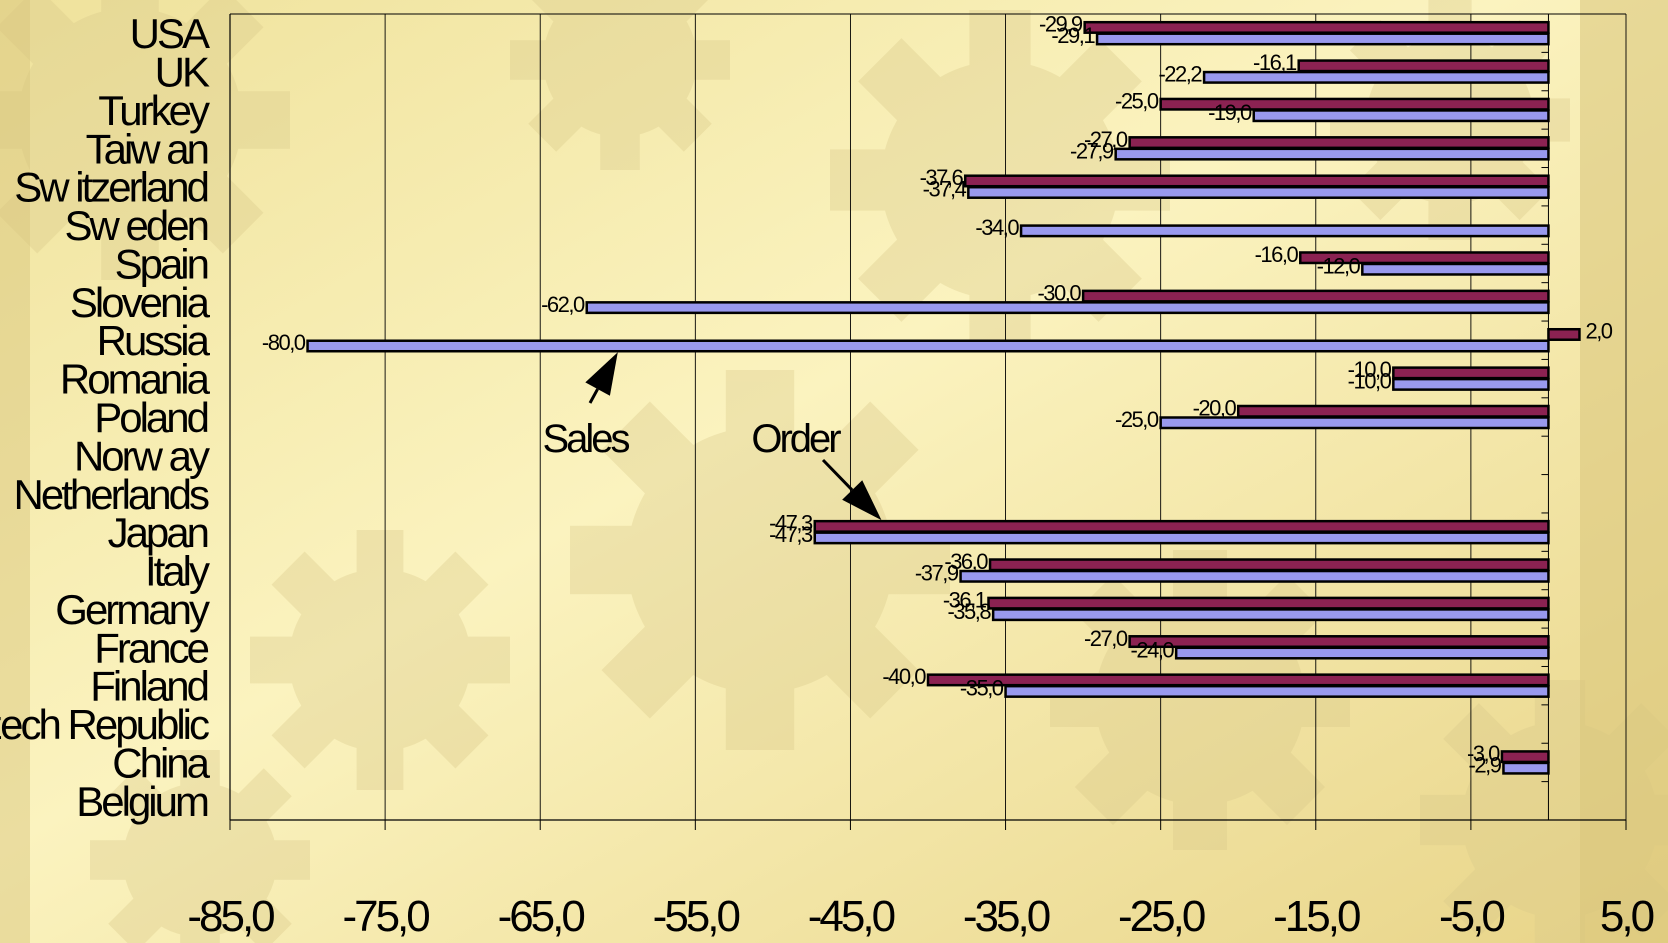  What do you see at coordinates (284, 342) in the screenshot?
I see `data-label: -80,0` at bounding box center [284, 342].